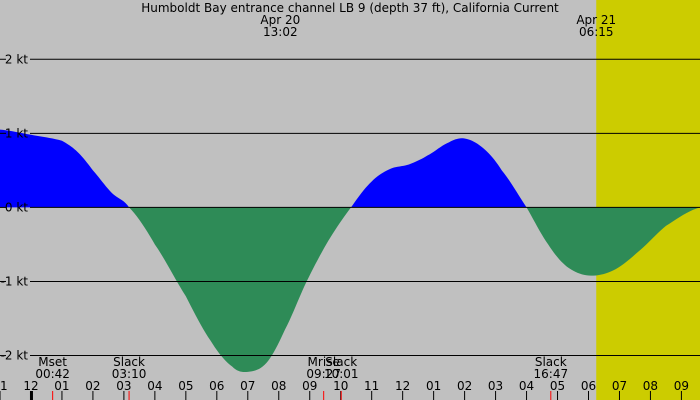  What do you see at coordinates (648, 200) in the screenshot?
I see `daylight-band` at bounding box center [648, 200].